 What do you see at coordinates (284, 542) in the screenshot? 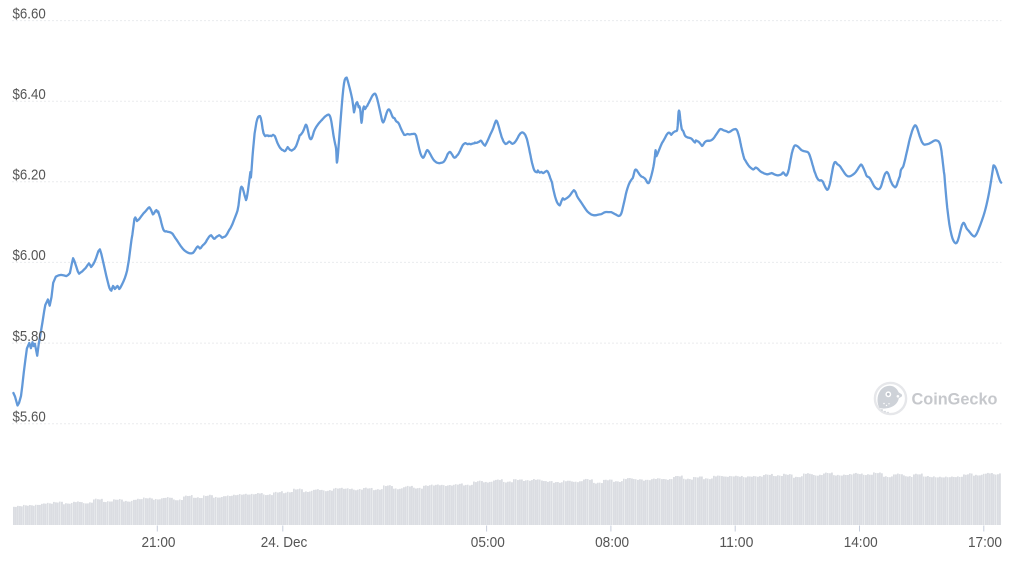
I see `svg-text: 24. Dec` at bounding box center [284, 542].